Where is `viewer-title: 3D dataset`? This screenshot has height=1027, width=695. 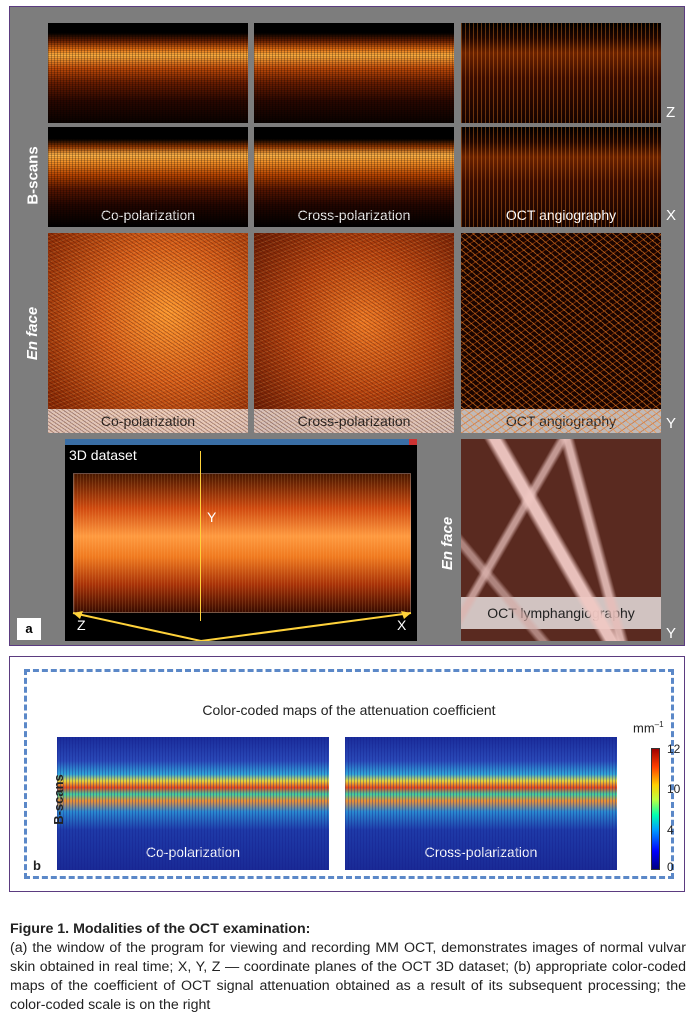 viewer-title: 3D dataset is located at coordinates (103, 455).